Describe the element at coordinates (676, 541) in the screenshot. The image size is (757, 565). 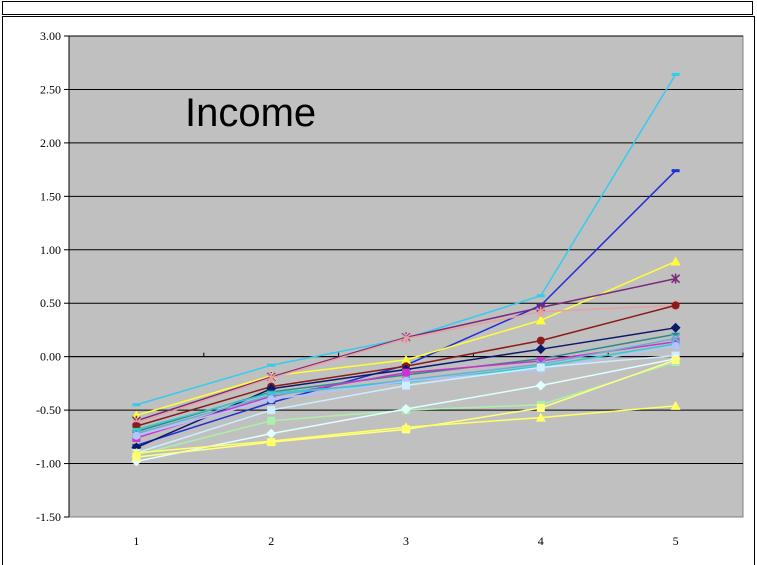
I see `x-tick-label: 5` at that location.